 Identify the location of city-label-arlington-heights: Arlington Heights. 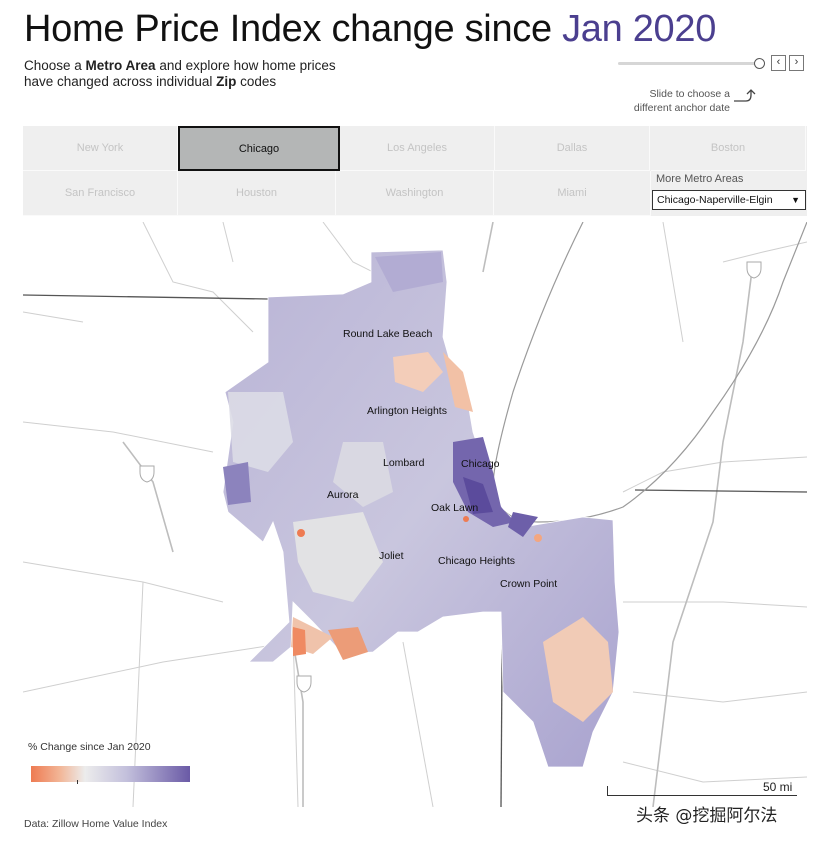
(407, 411).